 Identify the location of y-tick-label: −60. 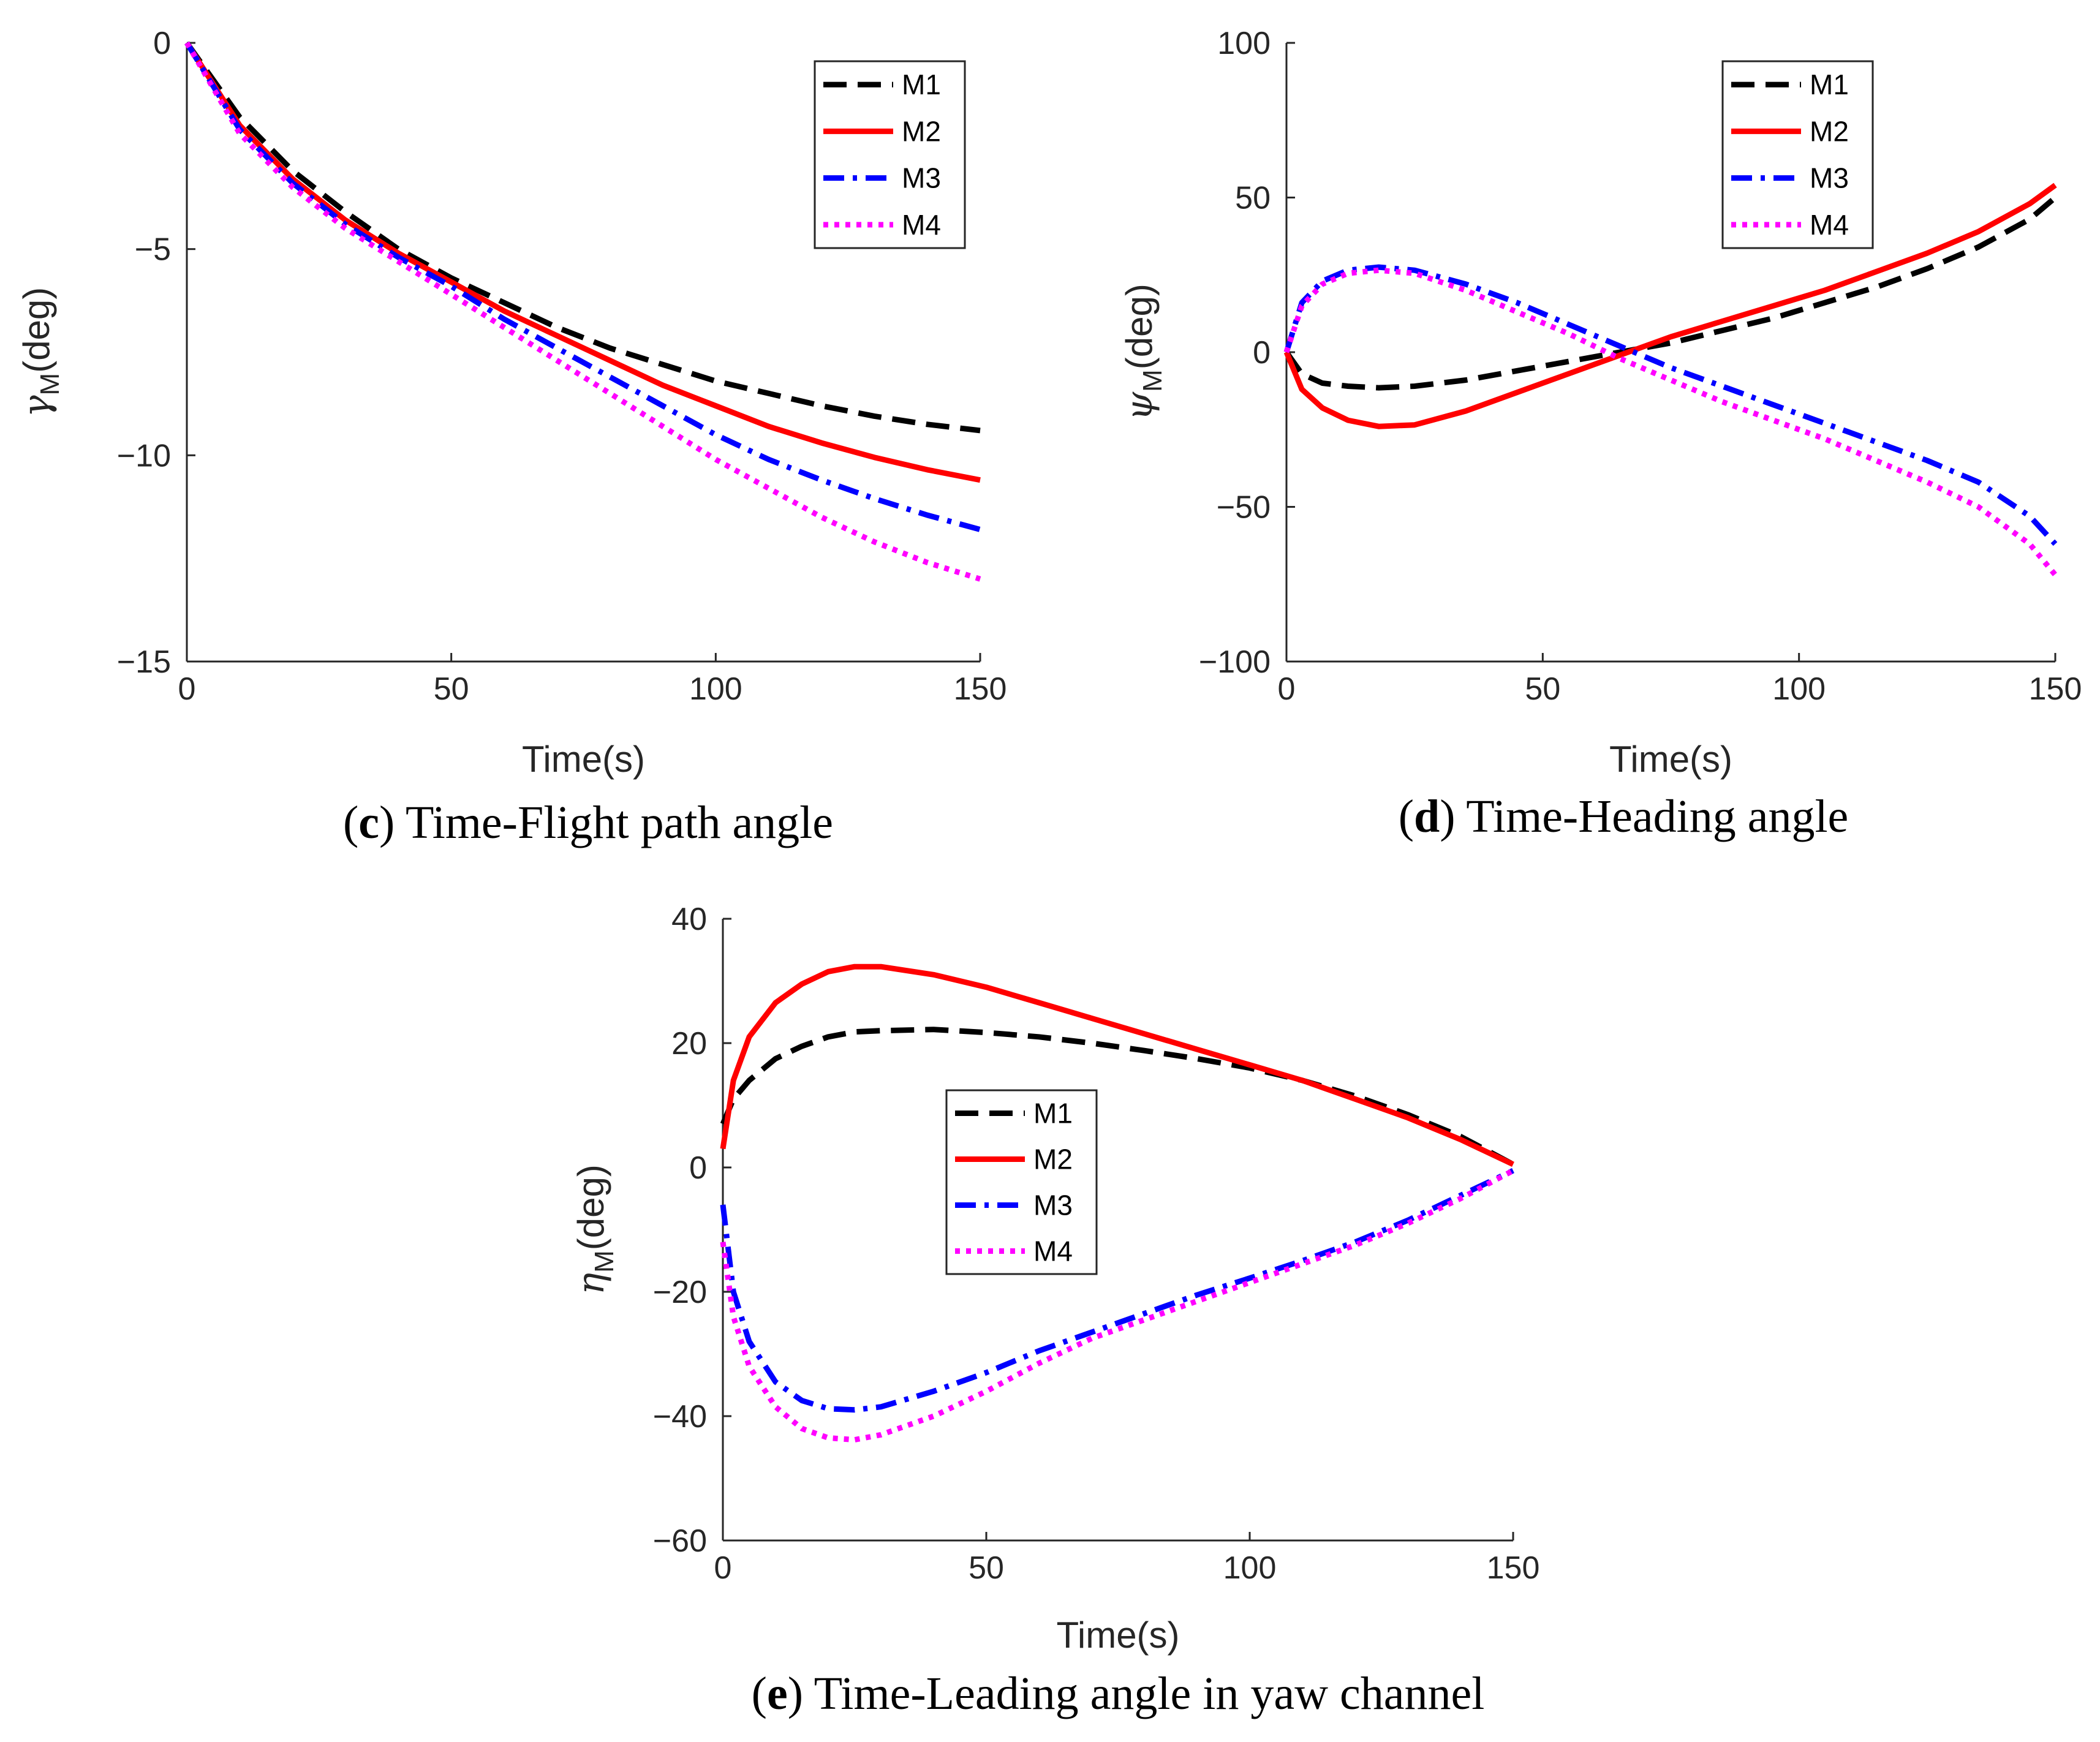
(680, 1541).